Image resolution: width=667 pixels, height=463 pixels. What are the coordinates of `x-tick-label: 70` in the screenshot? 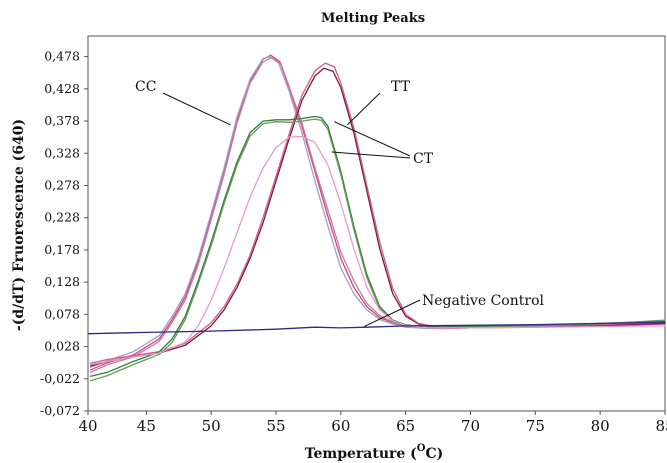 It's located at (470, 426).